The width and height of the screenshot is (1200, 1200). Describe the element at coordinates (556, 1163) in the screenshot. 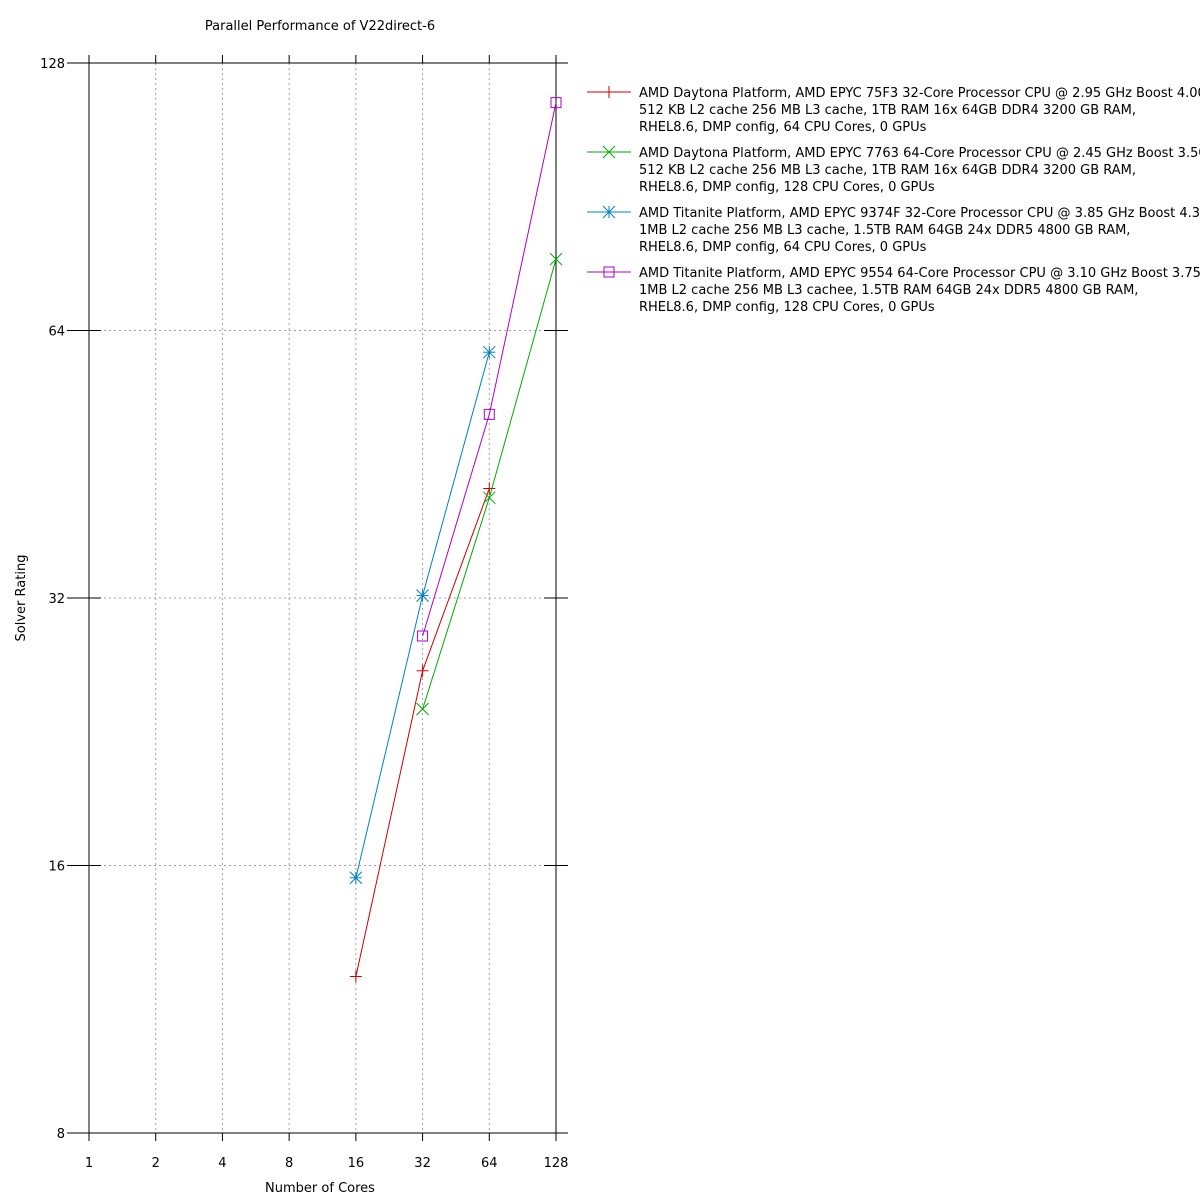

I see `x-tick-label: 128` at that location.